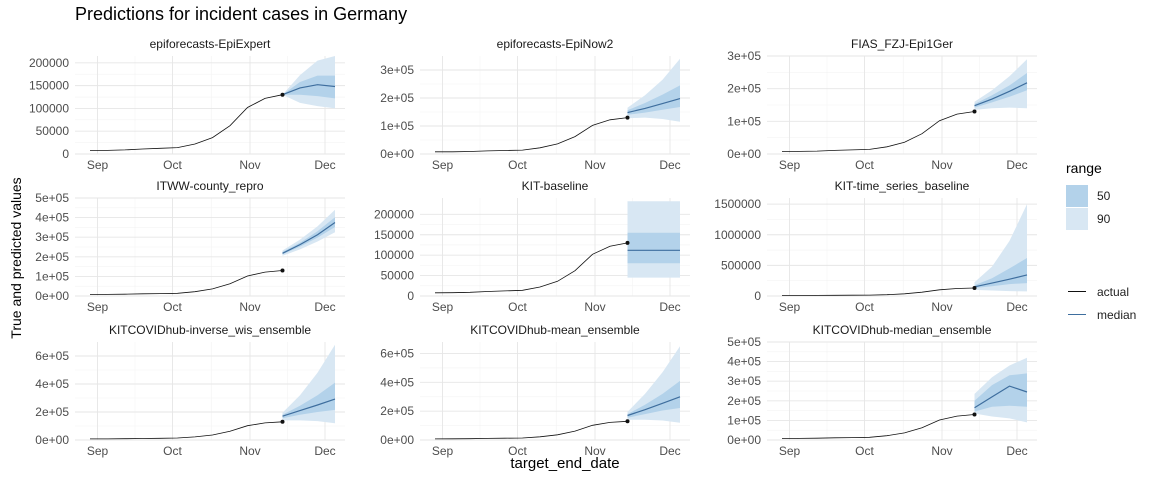 This screenshot has height=480, width=1152. What do you see at coordinates (1077, 315) in the screenshot?
I see `legend-swatch-median` at bounding box center [1077, 315].